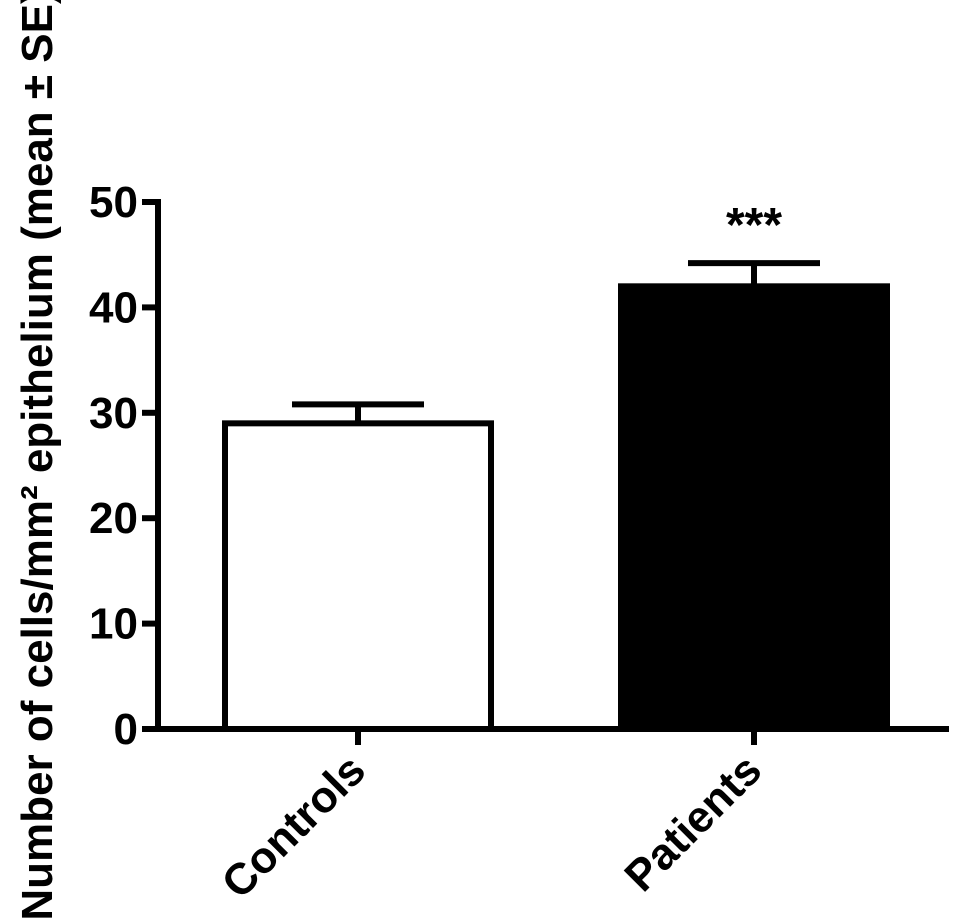  I want to click on y-tick-label: 0, so click(126, 729).